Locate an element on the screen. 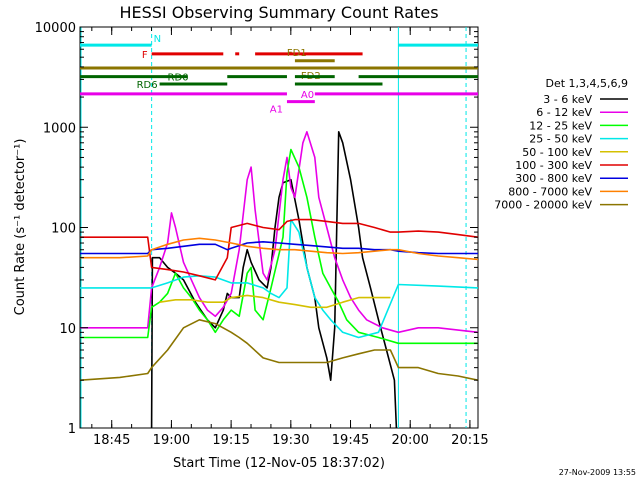 The image size is (640, 480). flag-label: N is located at coordinates (157, 39).